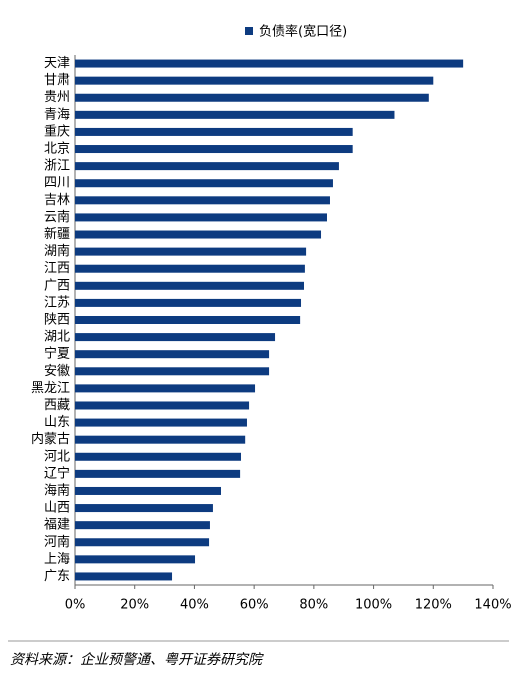  I want to click on source-note: 资料来源：企业预警通、粤开证券研究院, so click(137, 660).